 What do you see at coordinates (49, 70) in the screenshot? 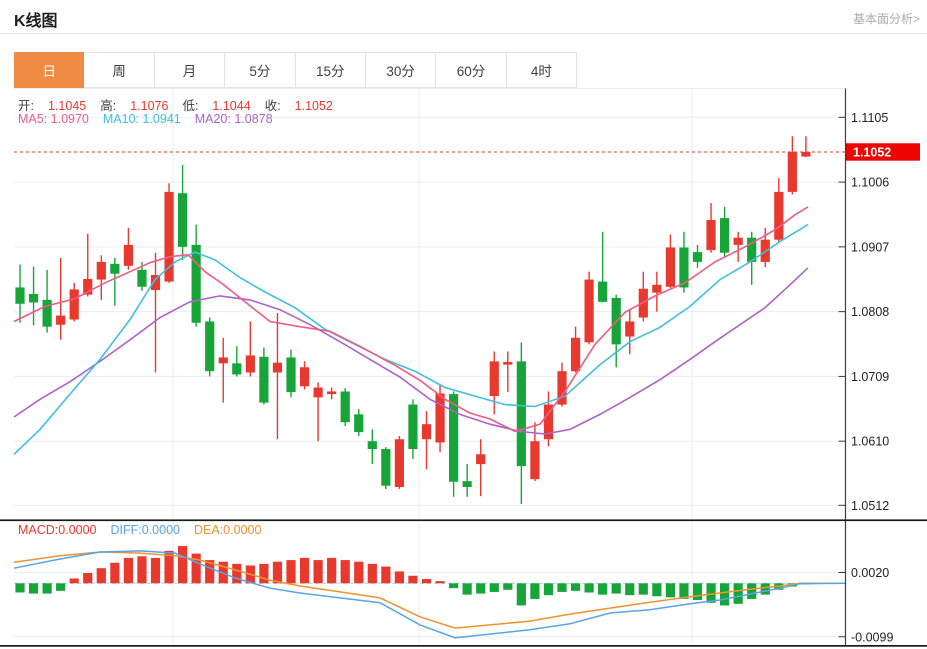
I see `tab-日: 日` at bounding box center [49, 70].